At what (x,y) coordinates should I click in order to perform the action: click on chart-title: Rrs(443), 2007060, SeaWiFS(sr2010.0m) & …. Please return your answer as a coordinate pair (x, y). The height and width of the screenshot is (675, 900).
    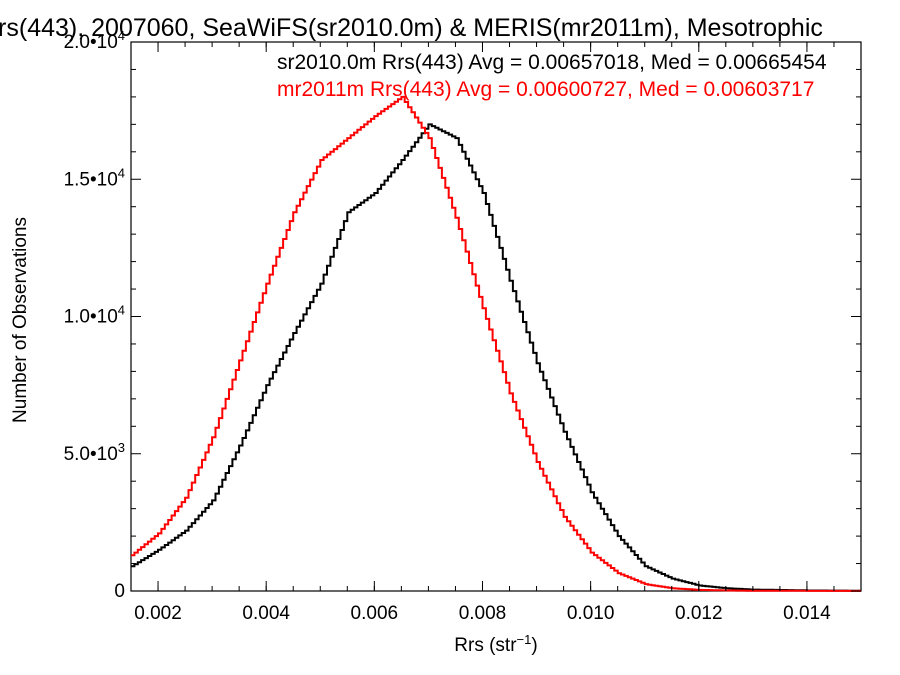
    Looking at the image, I should click on (411, 28).